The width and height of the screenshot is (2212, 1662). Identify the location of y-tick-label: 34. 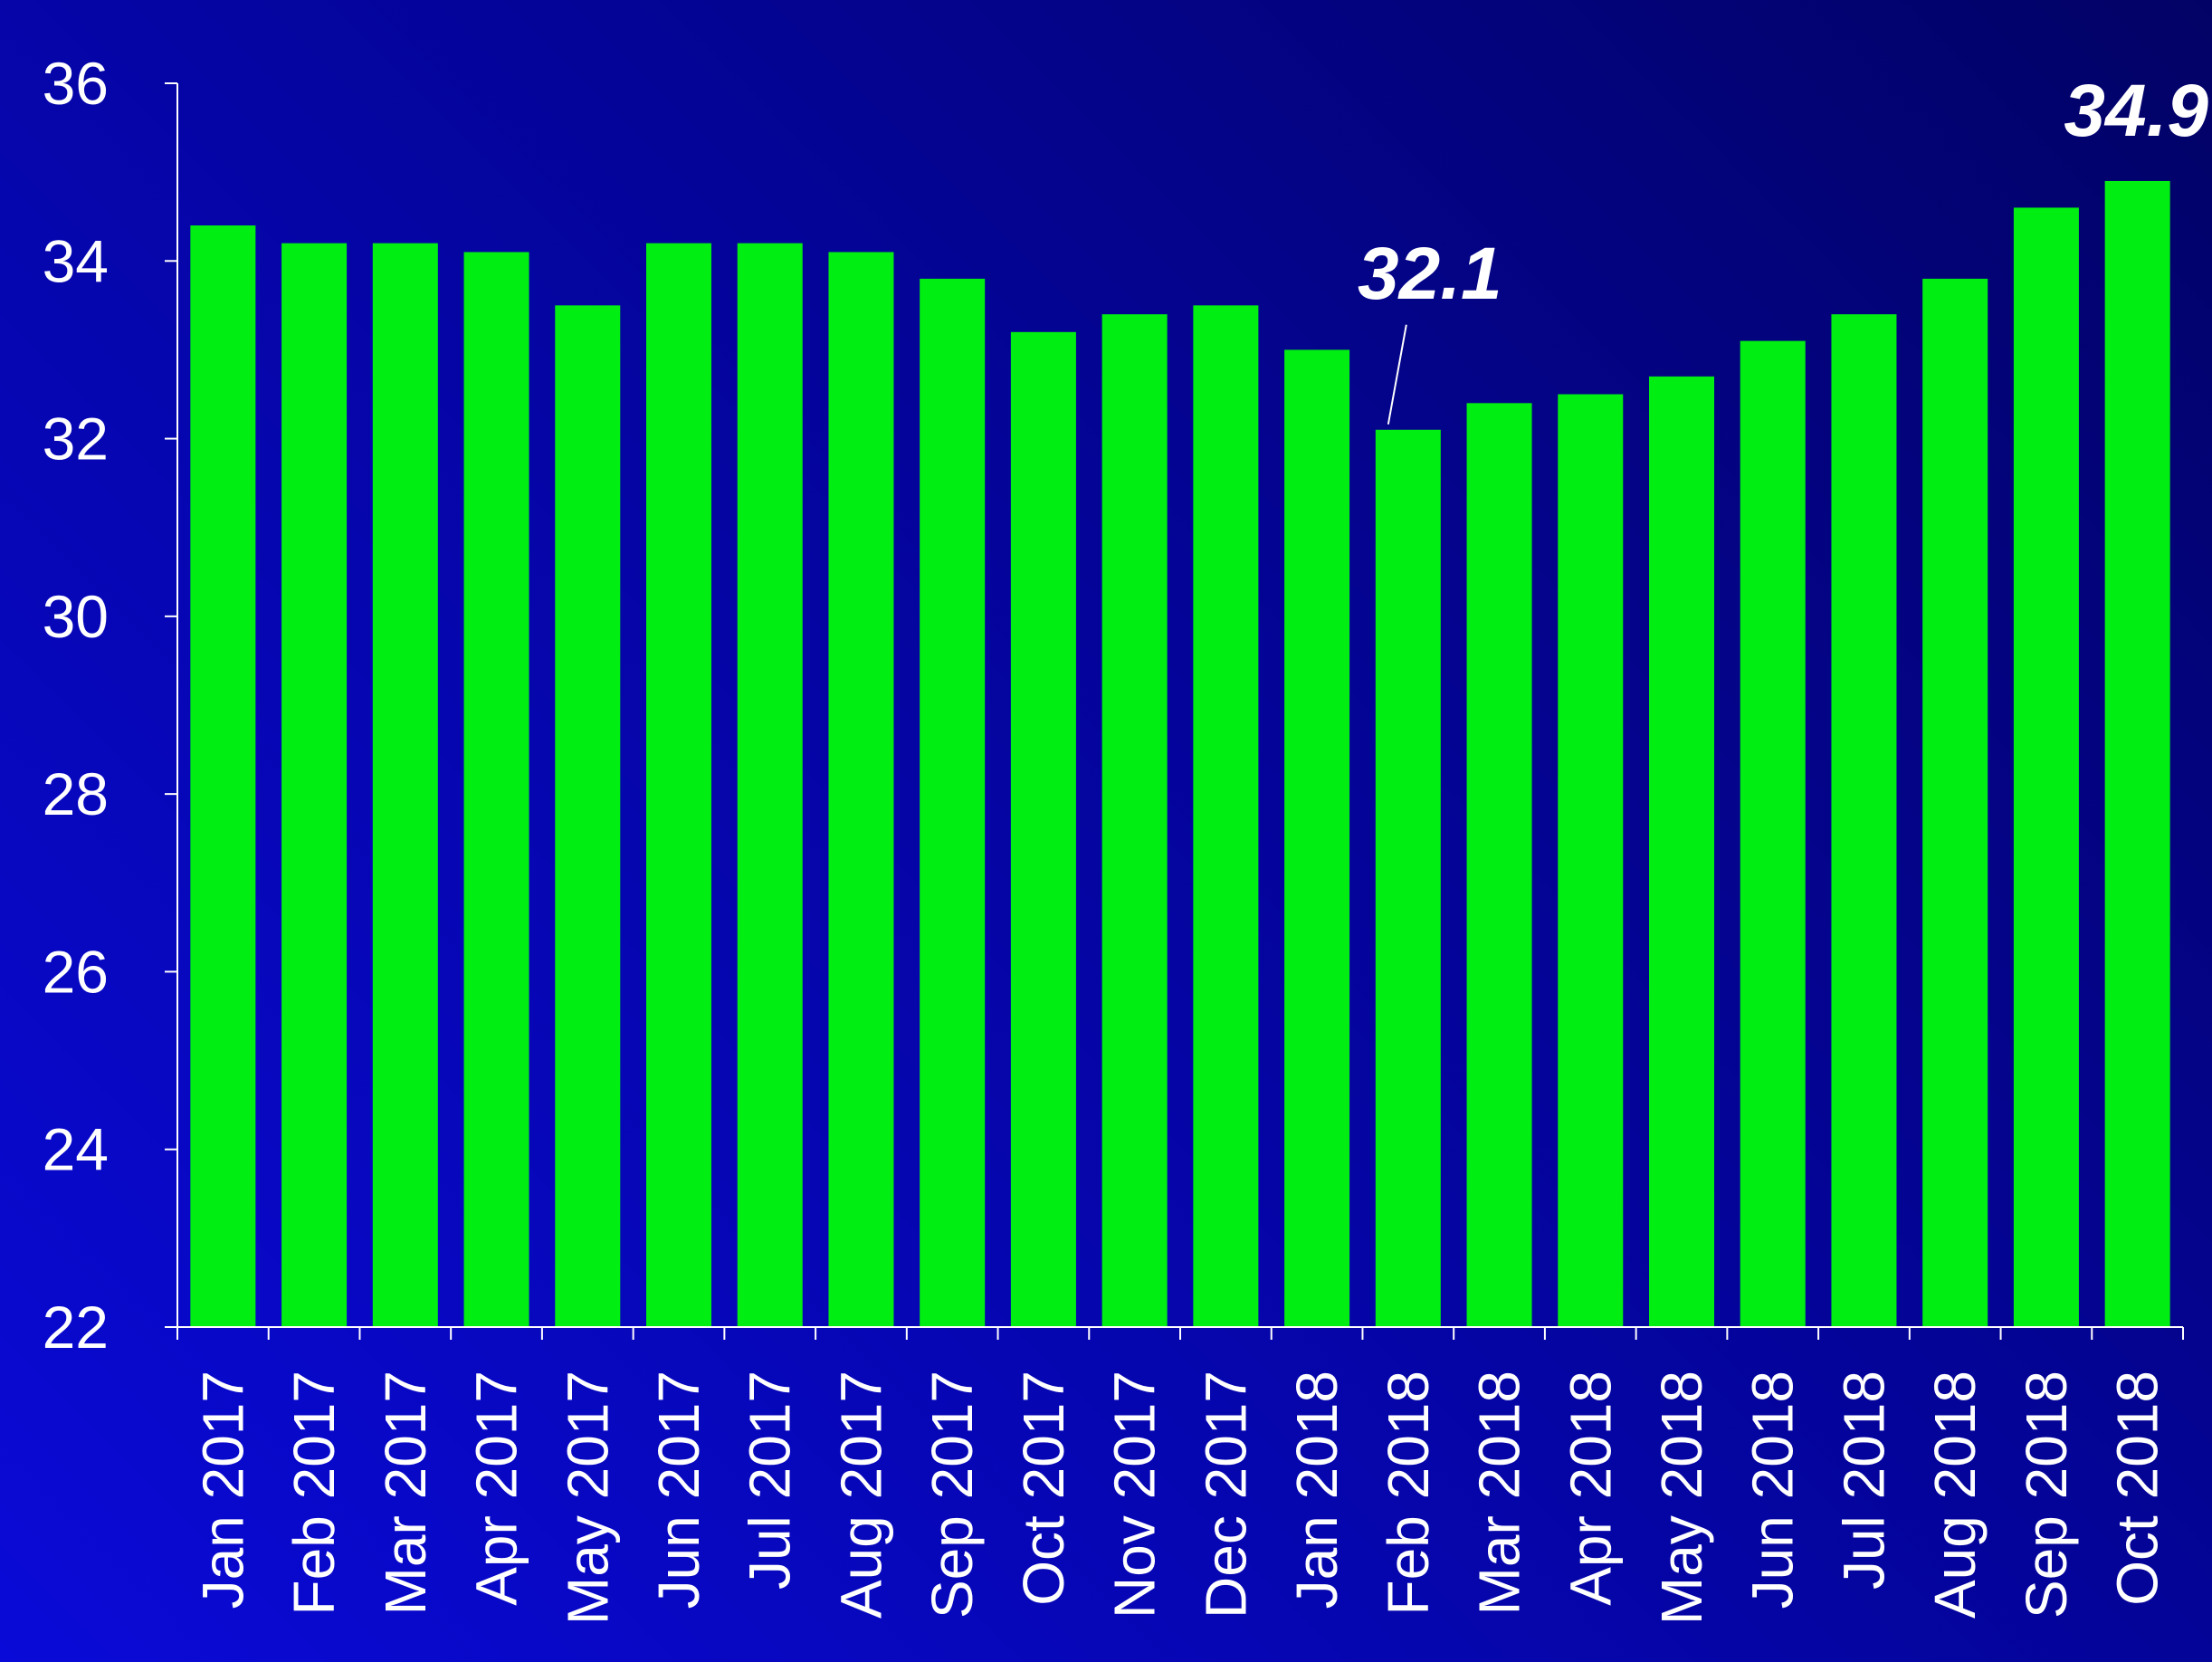
(76, 260).